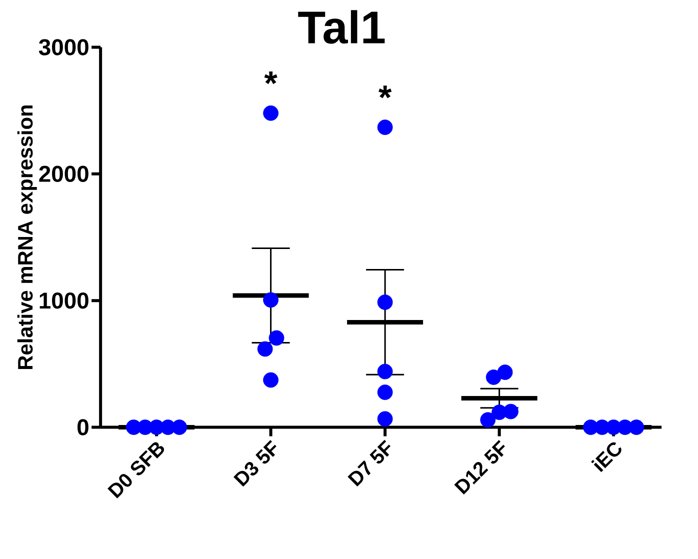 This screenshot has width=698, height=559. What do you see at coordinates (83, 427) in the screenshot?
I see `y-tick-label: 0` at bounding box center [83, 427].